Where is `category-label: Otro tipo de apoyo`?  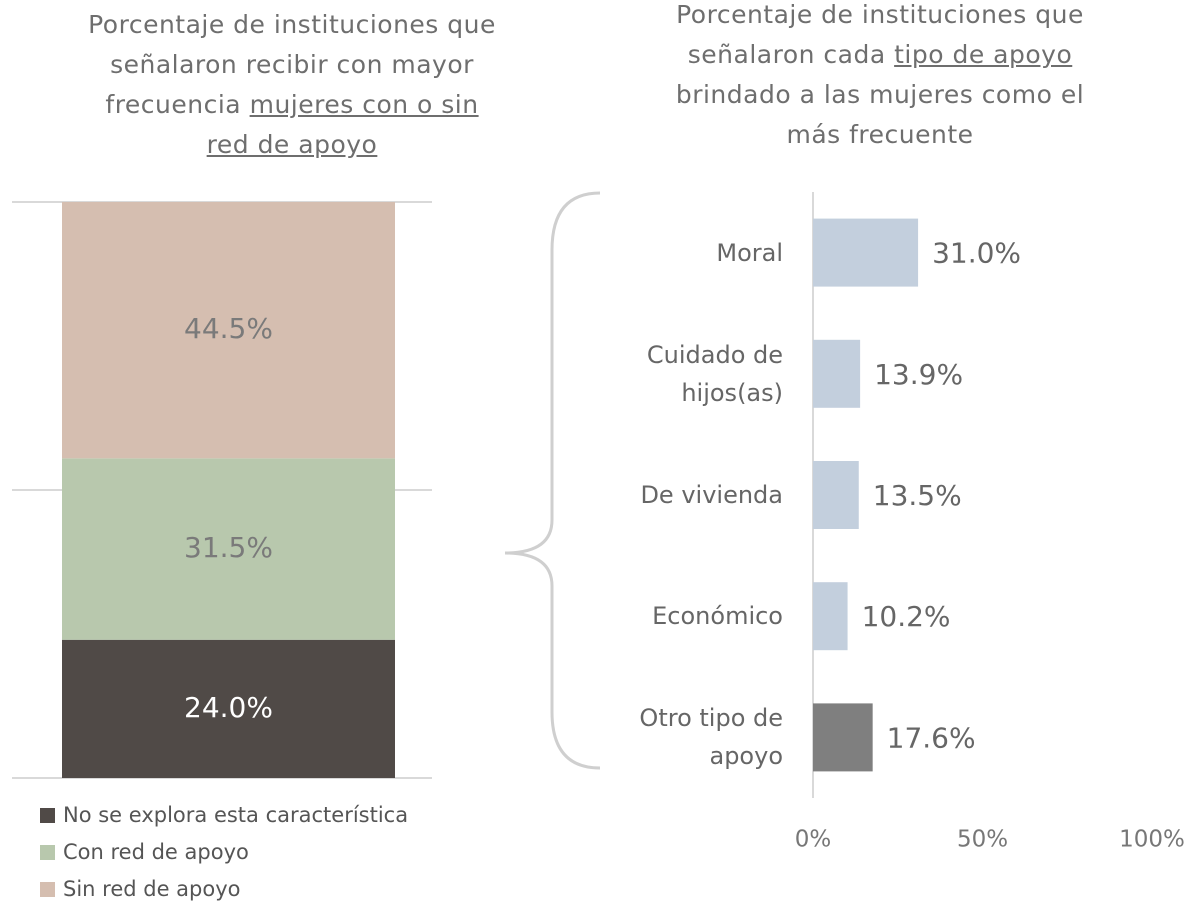
category-label: Otro tipo de apoyo is located at coordinates (711, 737).